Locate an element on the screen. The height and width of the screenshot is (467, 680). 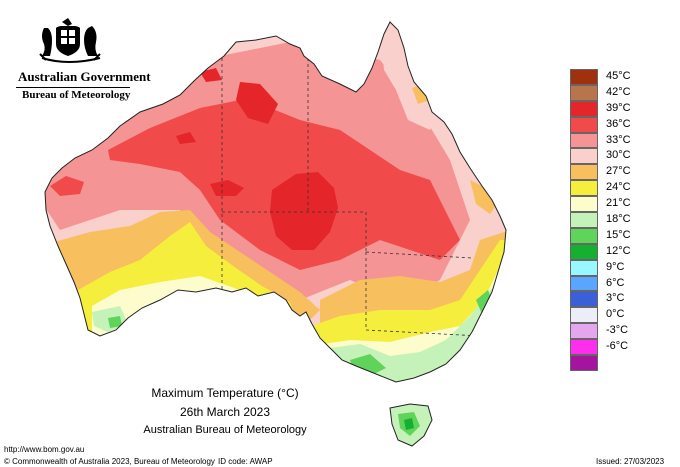
legend-row: 30°C is located at coordinates (602, 156).